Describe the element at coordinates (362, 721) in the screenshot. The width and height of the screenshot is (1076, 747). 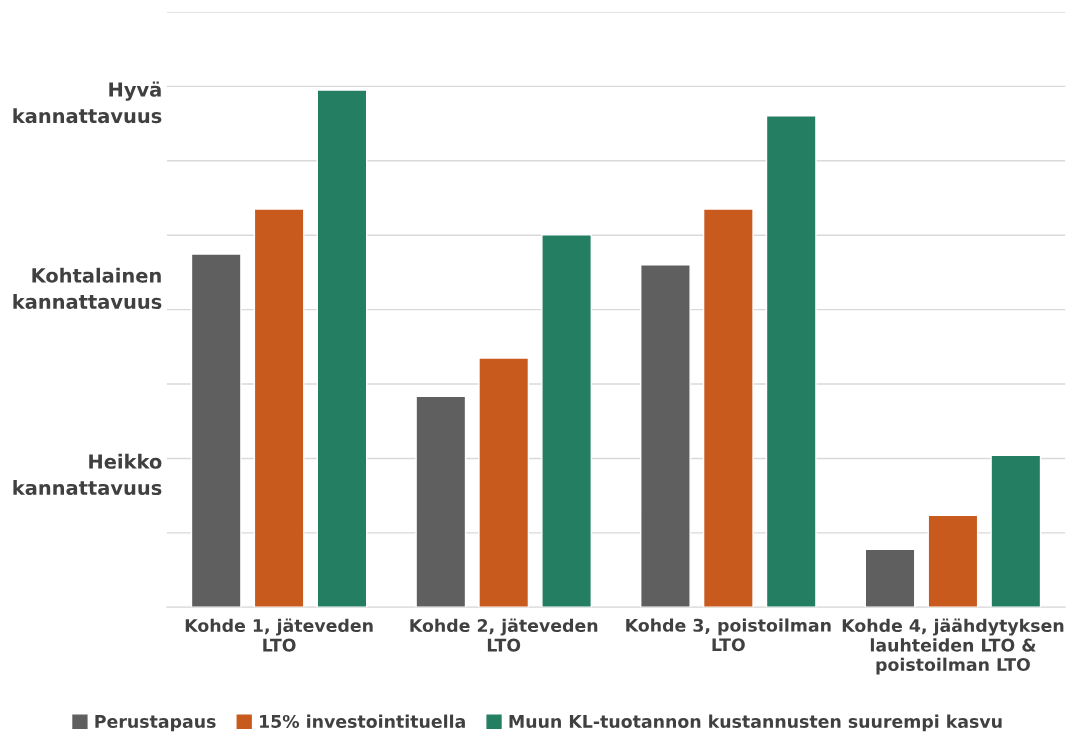
I see `legend-label: 15% investointituella` at that location.